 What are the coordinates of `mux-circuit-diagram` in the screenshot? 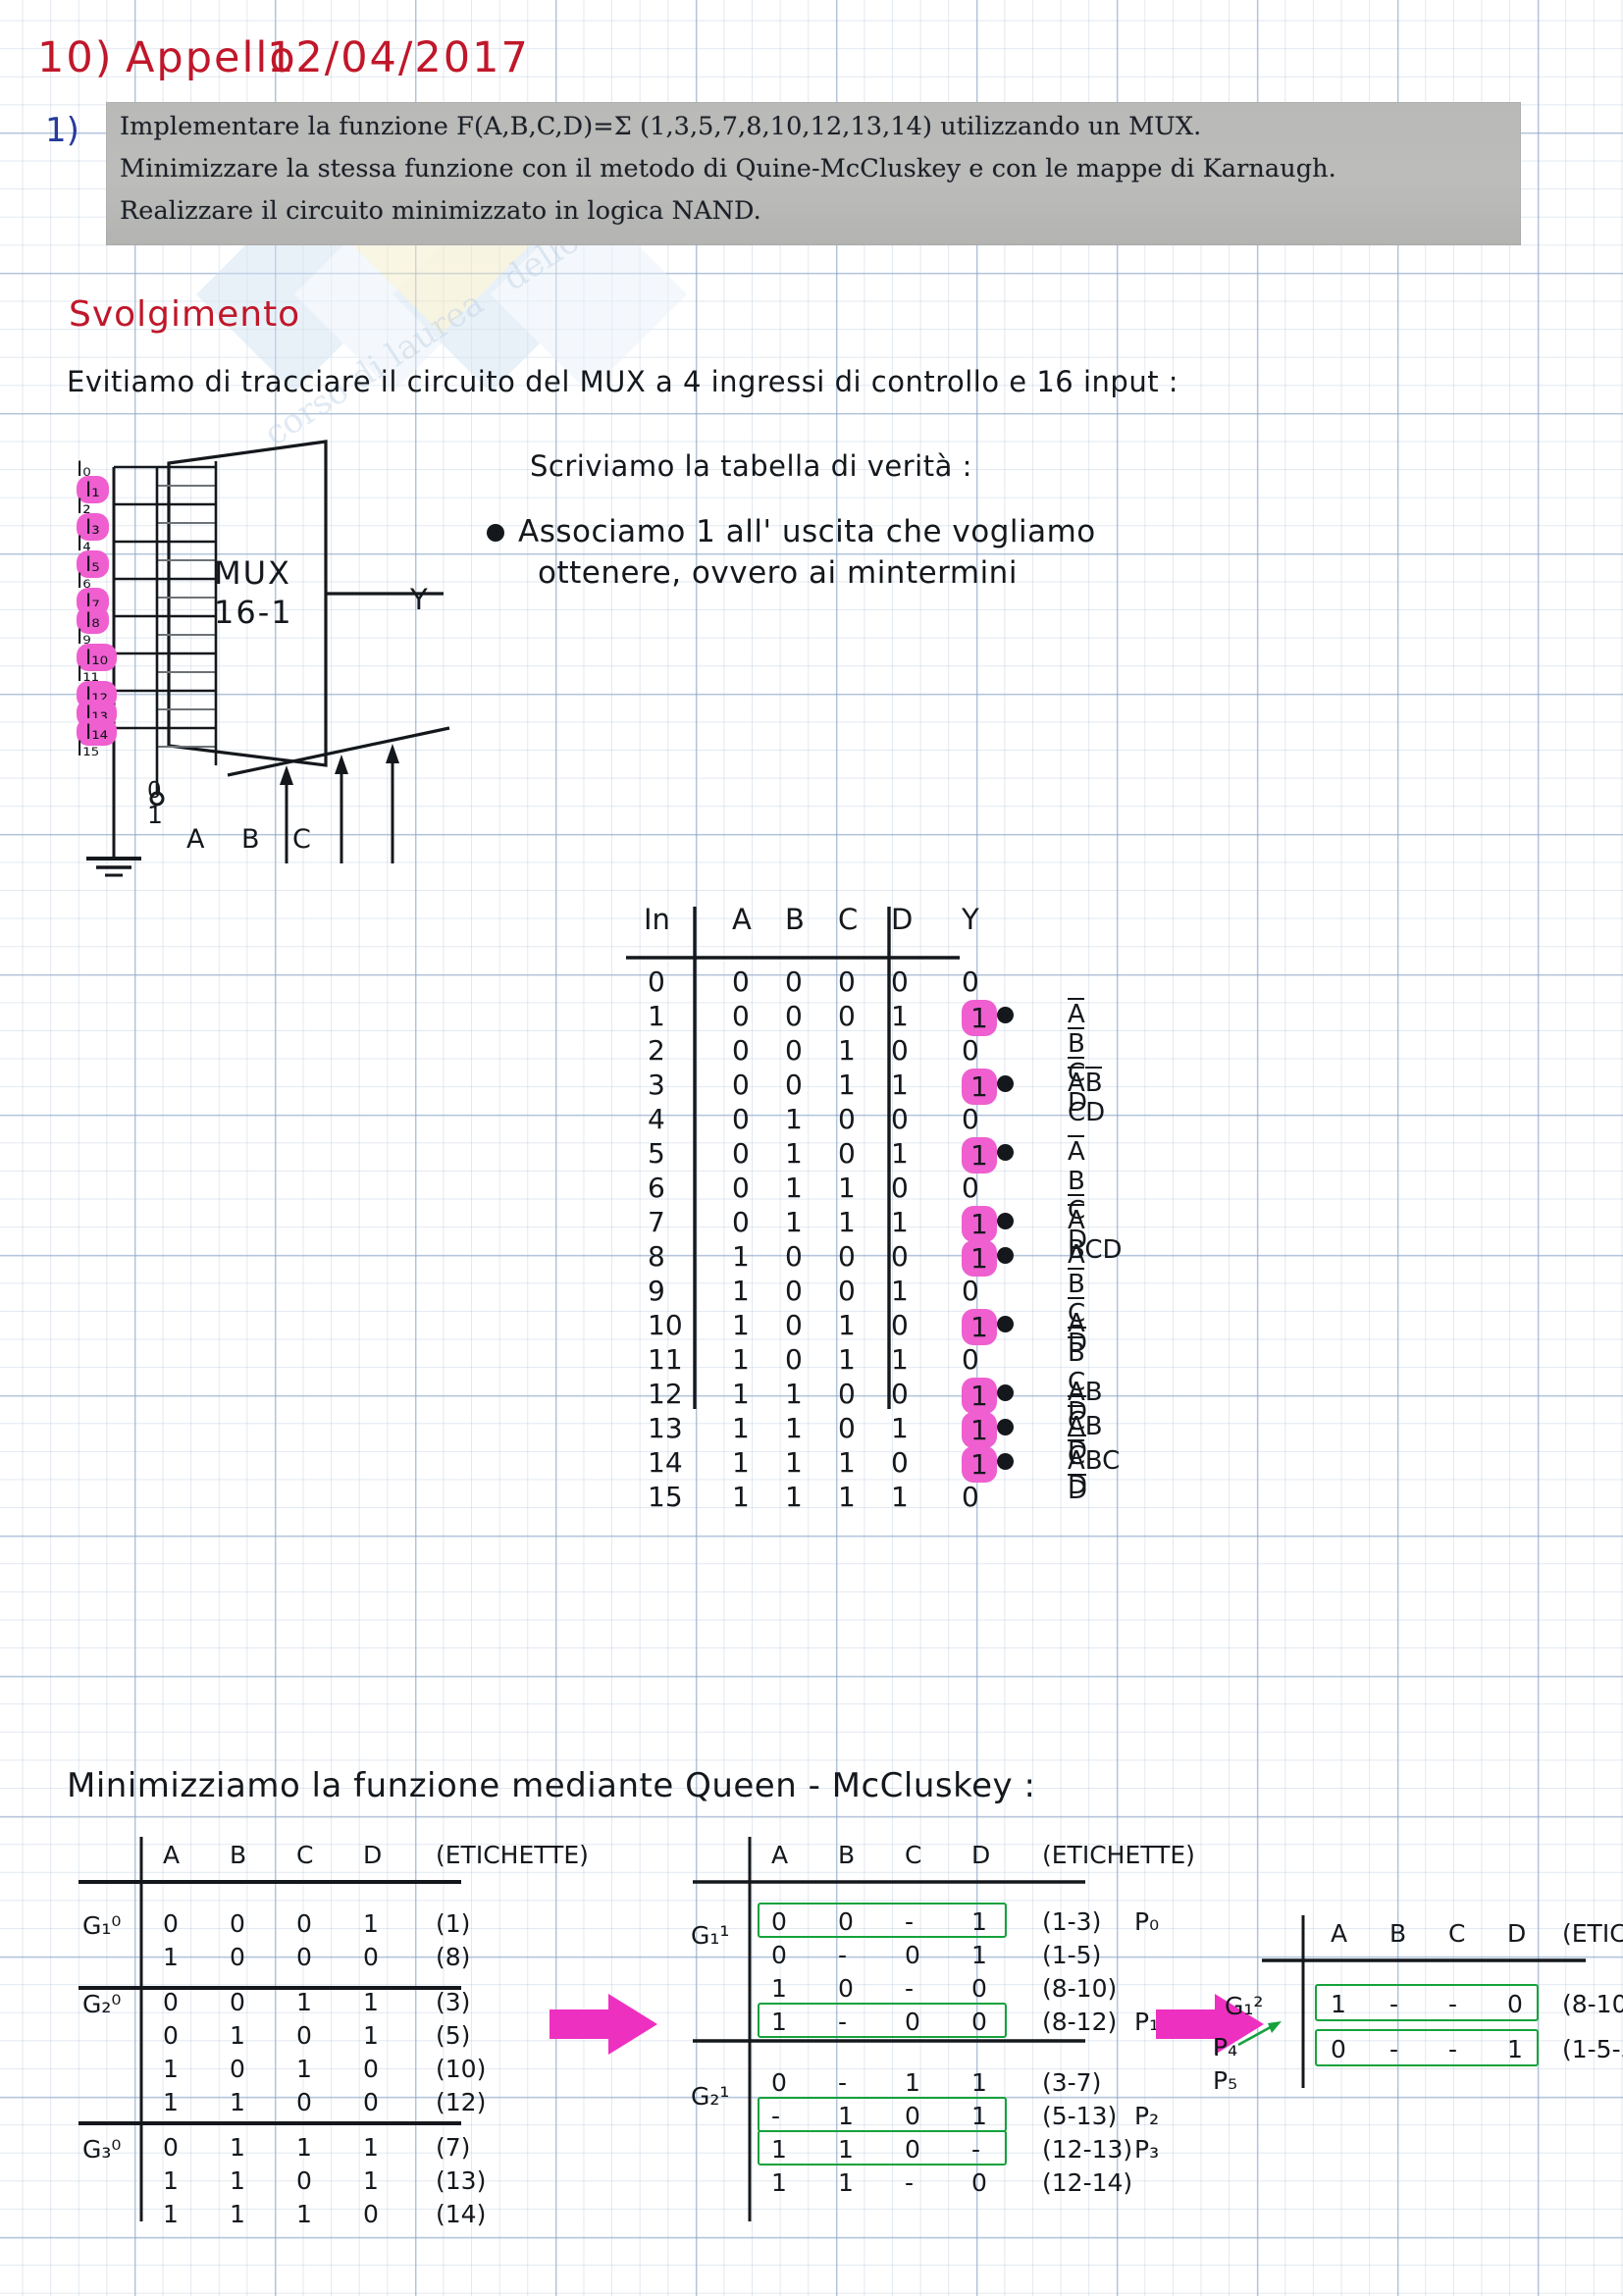 It's located at (225, 221).